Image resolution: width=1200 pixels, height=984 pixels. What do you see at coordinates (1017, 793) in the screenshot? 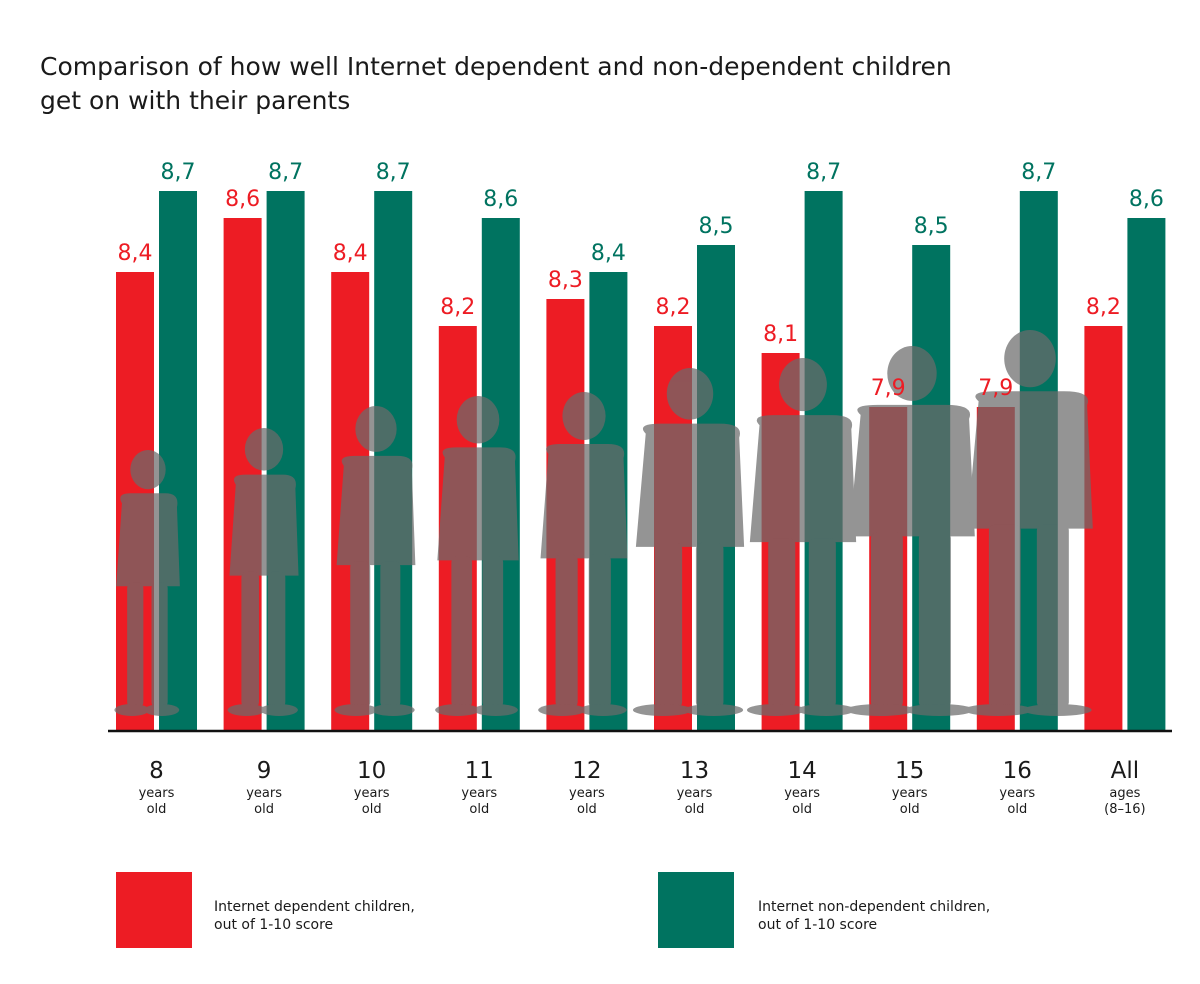
I see `x-tick-sublabel-1-8: years` at bounding box center [1017, 793].